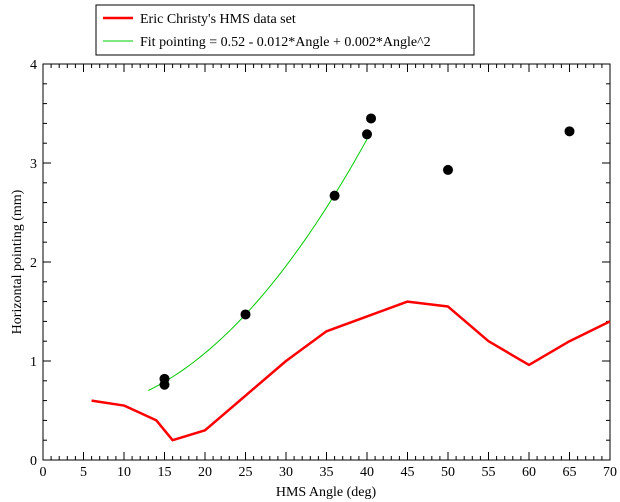 The height and width of the screenshot is (502, 620). What do you see at coordinates (246, 472) in the screenshot?
I see `x-tick-label: 25` at bounding box center [246, 472].